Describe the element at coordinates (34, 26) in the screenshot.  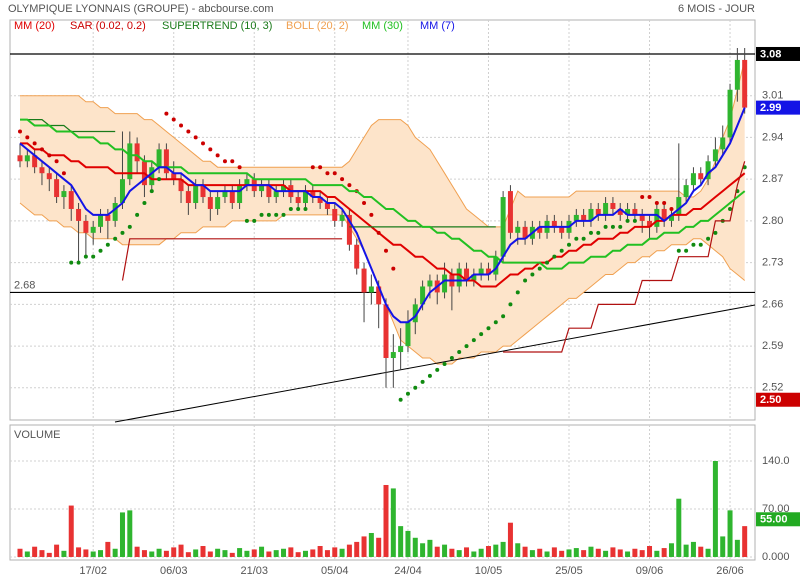
I see `legend-entry: MM (20)` at that location.